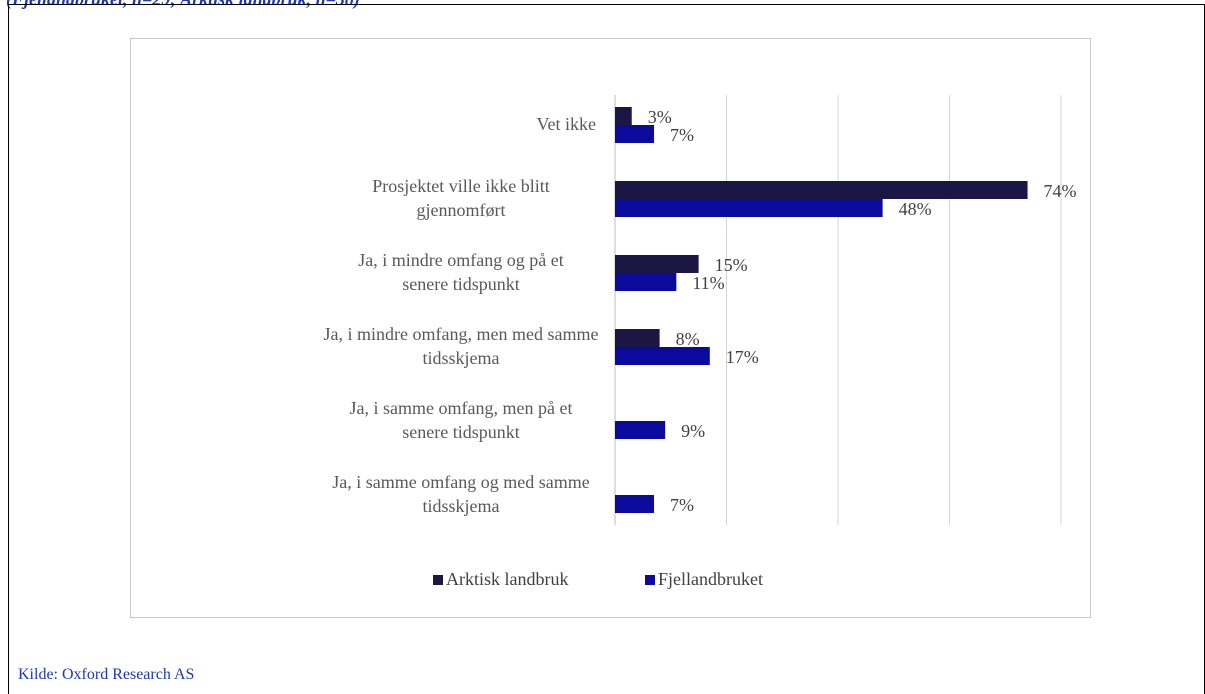 Image resolution: width=1205 pixels, height=694 pixels. What do you see at coordinates (598, 579) in the screenshot?
I see `legend: Arktisk landbruk Fjellandbruket` at bounding box center [598, 579].